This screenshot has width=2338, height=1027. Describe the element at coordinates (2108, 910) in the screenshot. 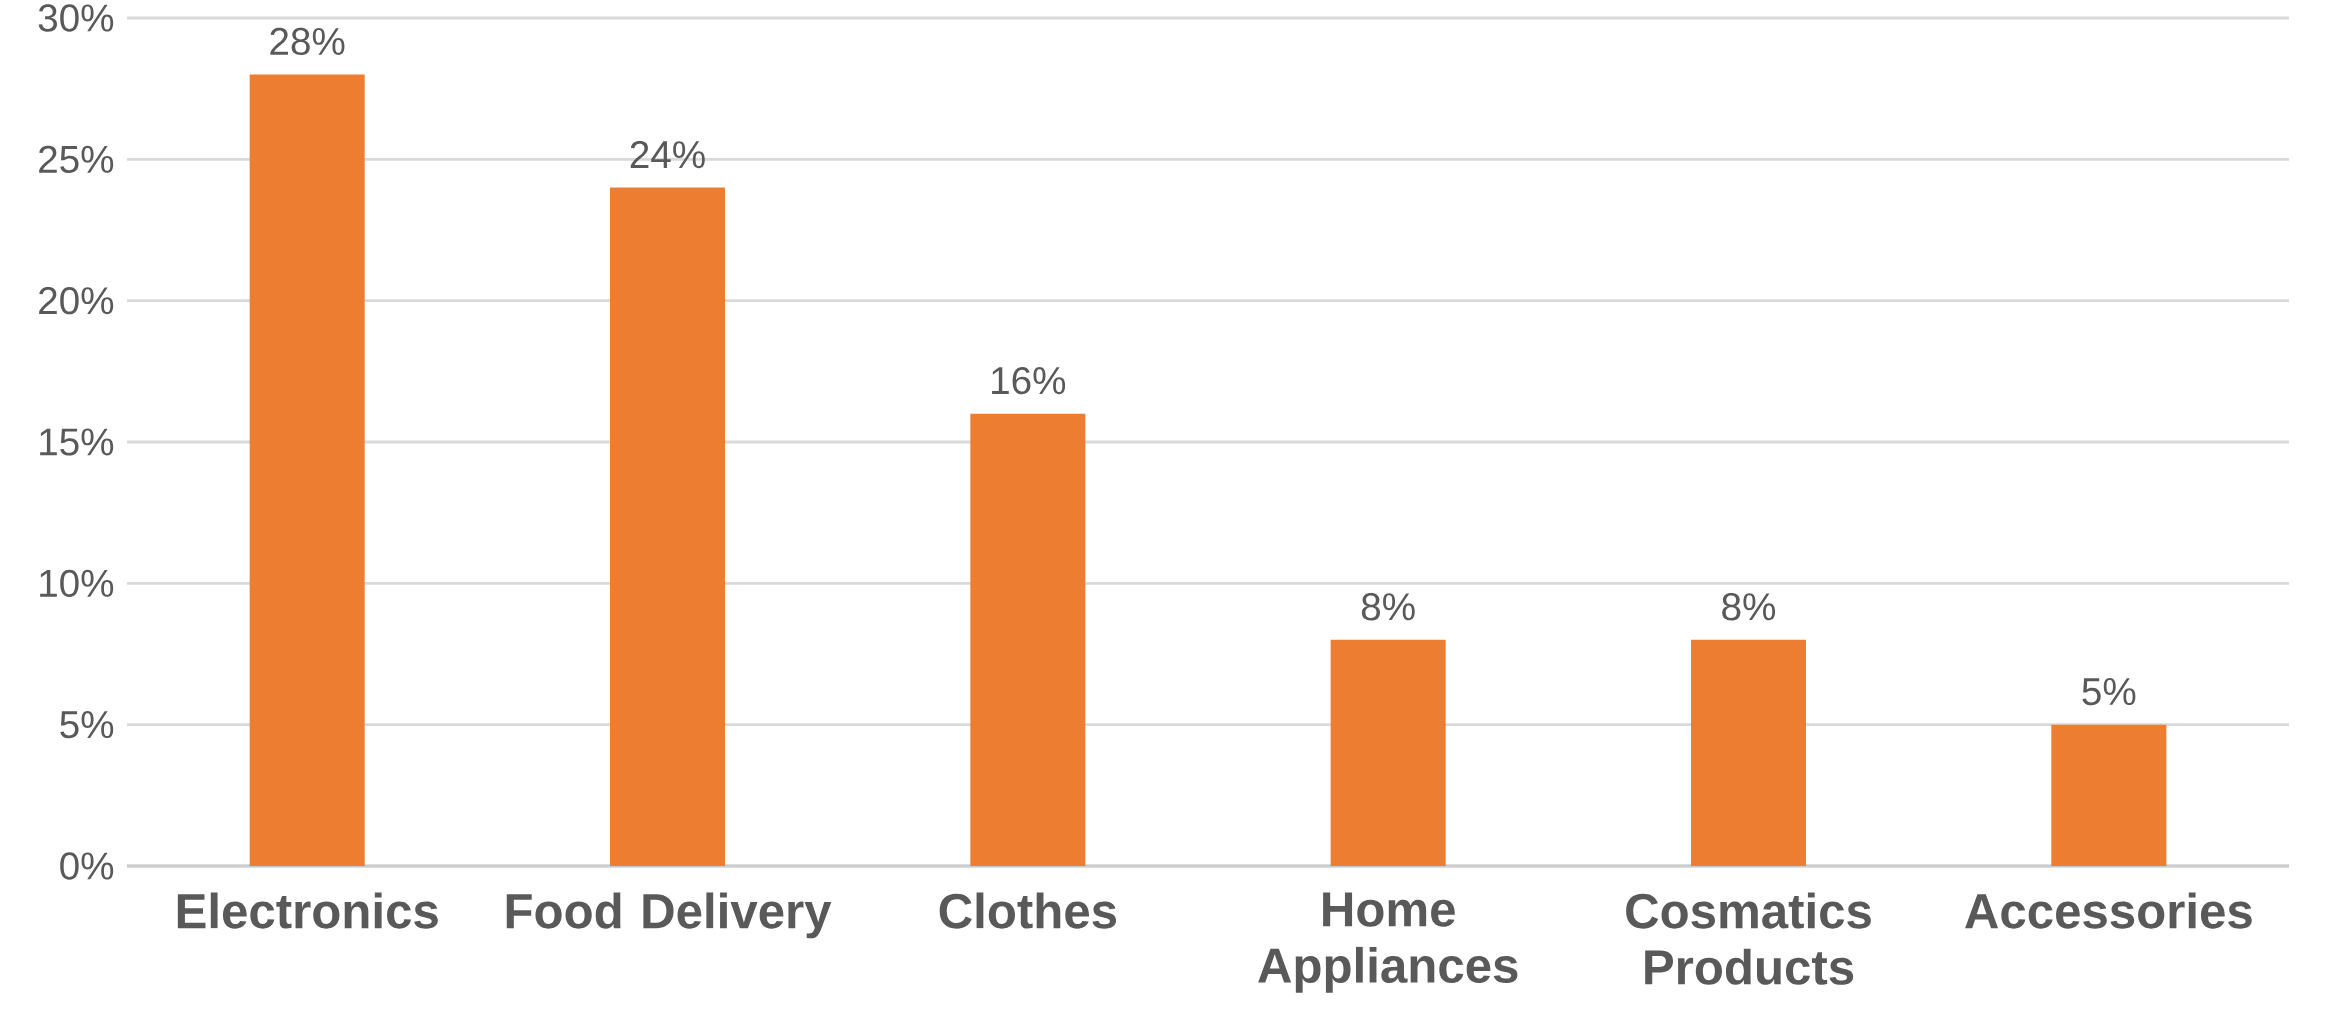

I see `x-tick-label: Accessories` at that location.